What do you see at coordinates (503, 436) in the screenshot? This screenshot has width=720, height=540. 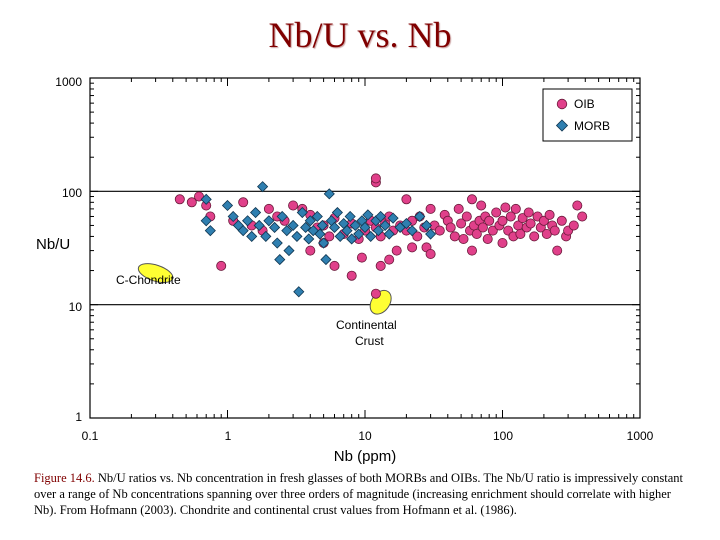 I see `x-tick-label-100: 100` at bounding box center [503, 436].